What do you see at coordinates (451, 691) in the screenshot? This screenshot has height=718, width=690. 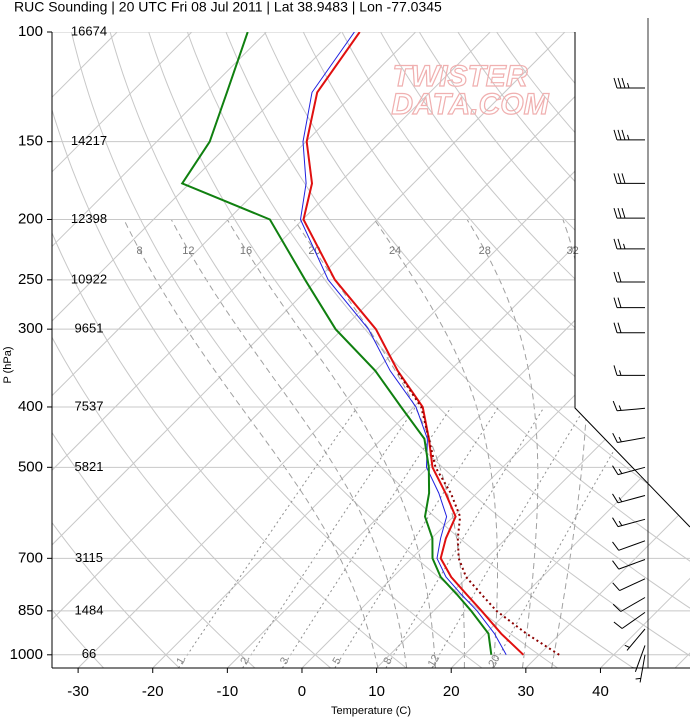 I see `x-tick-label: 20` at bounding box center [451, 691].